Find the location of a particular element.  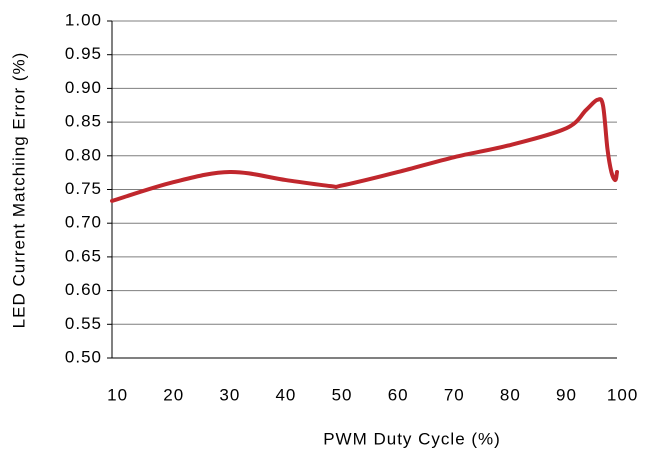

y-tick-label: 0.50 is located at coordinates (83, 356).